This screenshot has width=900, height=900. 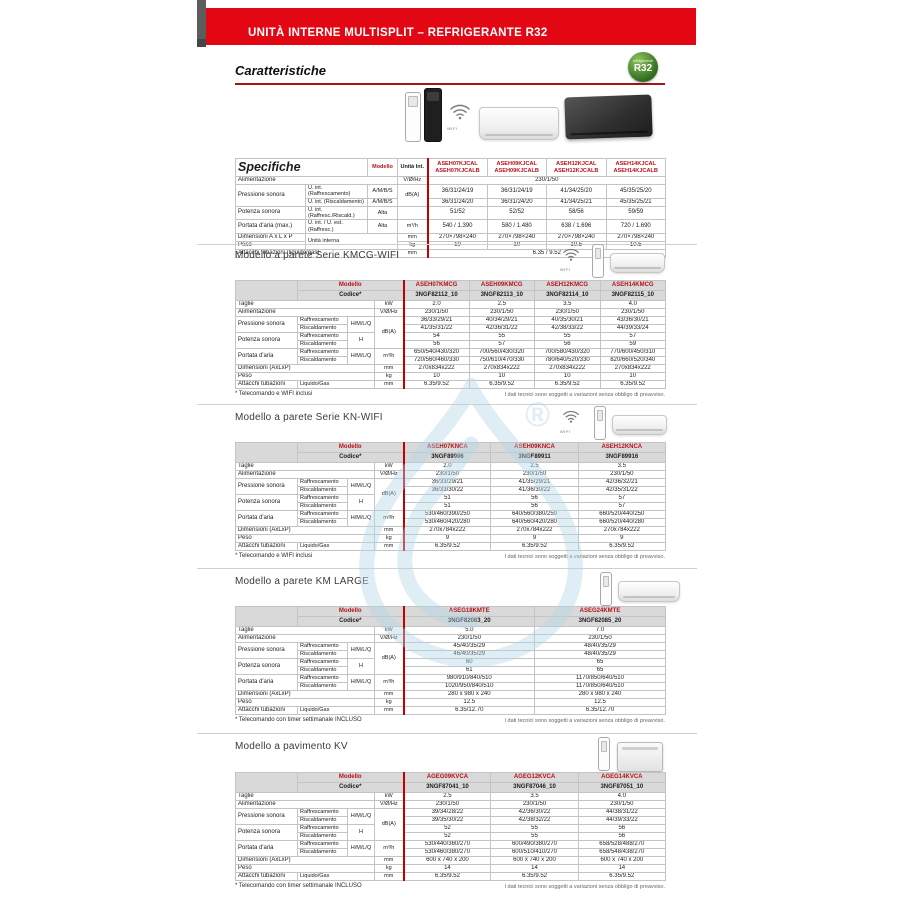 What do you see at coordinates (336, 876) in the screenshot?
I see `sub-label: Liquido/Gas` at bounding box center [336, 876].